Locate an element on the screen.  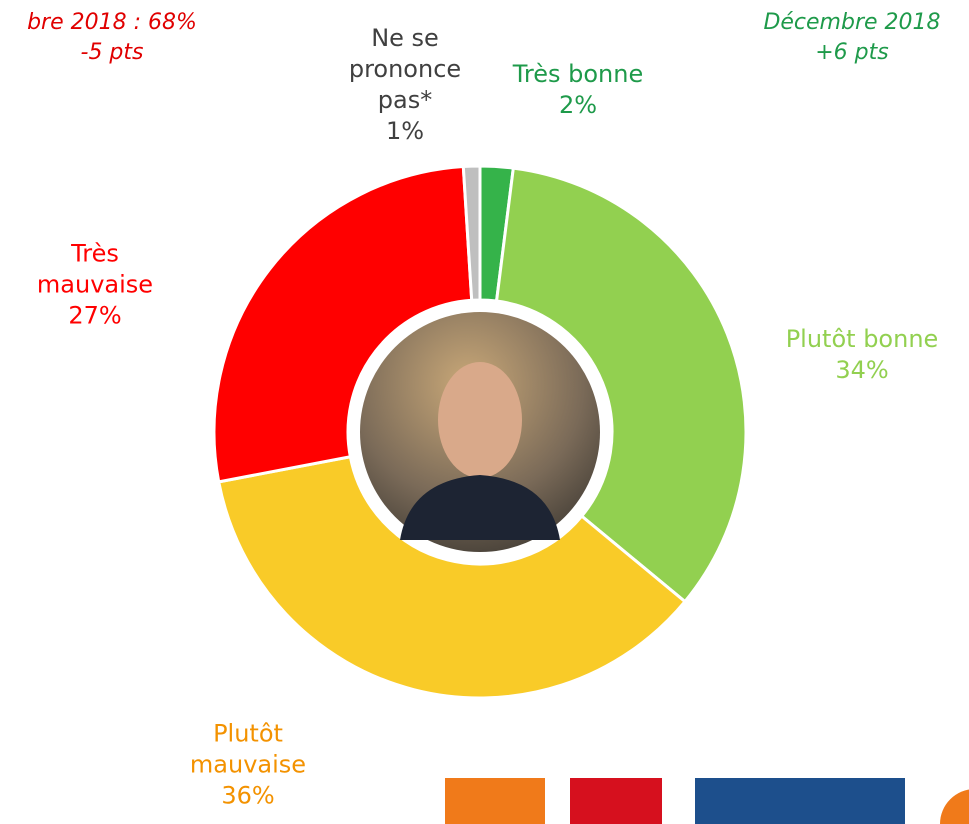
value-label: 36% is located at coordinates (248, 795).